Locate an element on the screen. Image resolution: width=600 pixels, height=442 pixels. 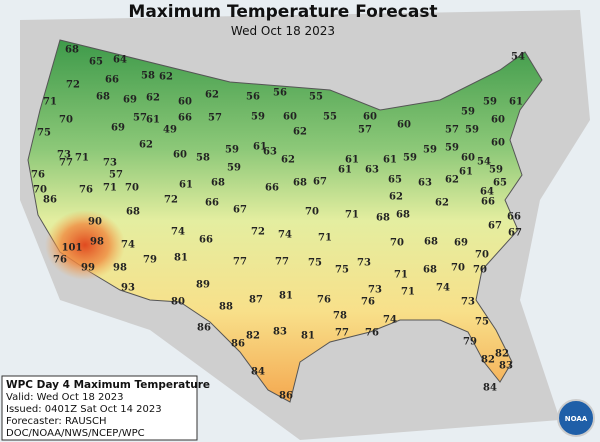
temperature: 89 is located at coordinates (203, 285).